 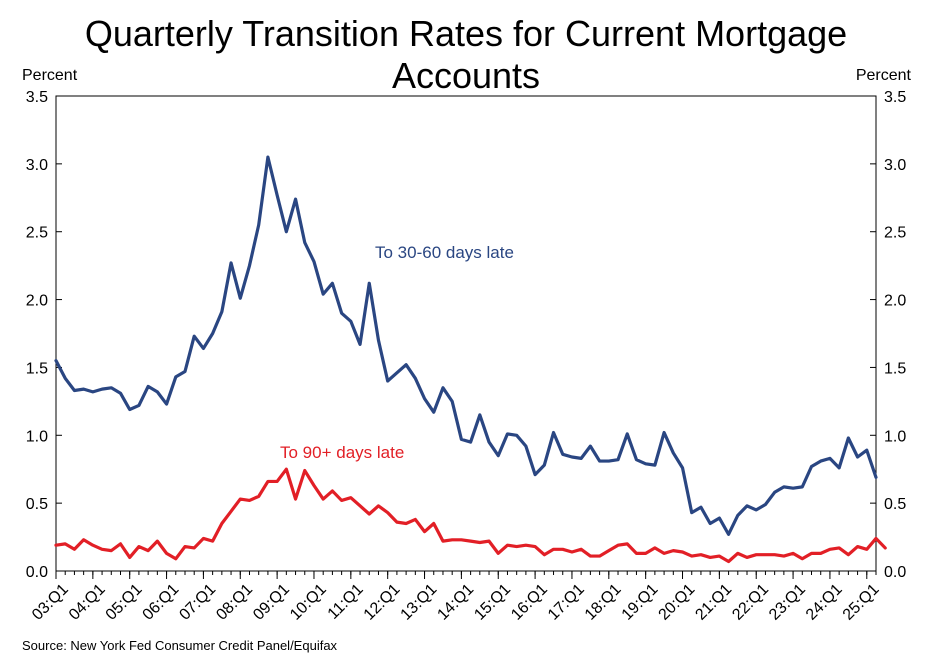 What do you see at coordinates (37, 504) in the screenshot?
I see `y-tick-label-left: 0.5` at bounding box center [37, 504].